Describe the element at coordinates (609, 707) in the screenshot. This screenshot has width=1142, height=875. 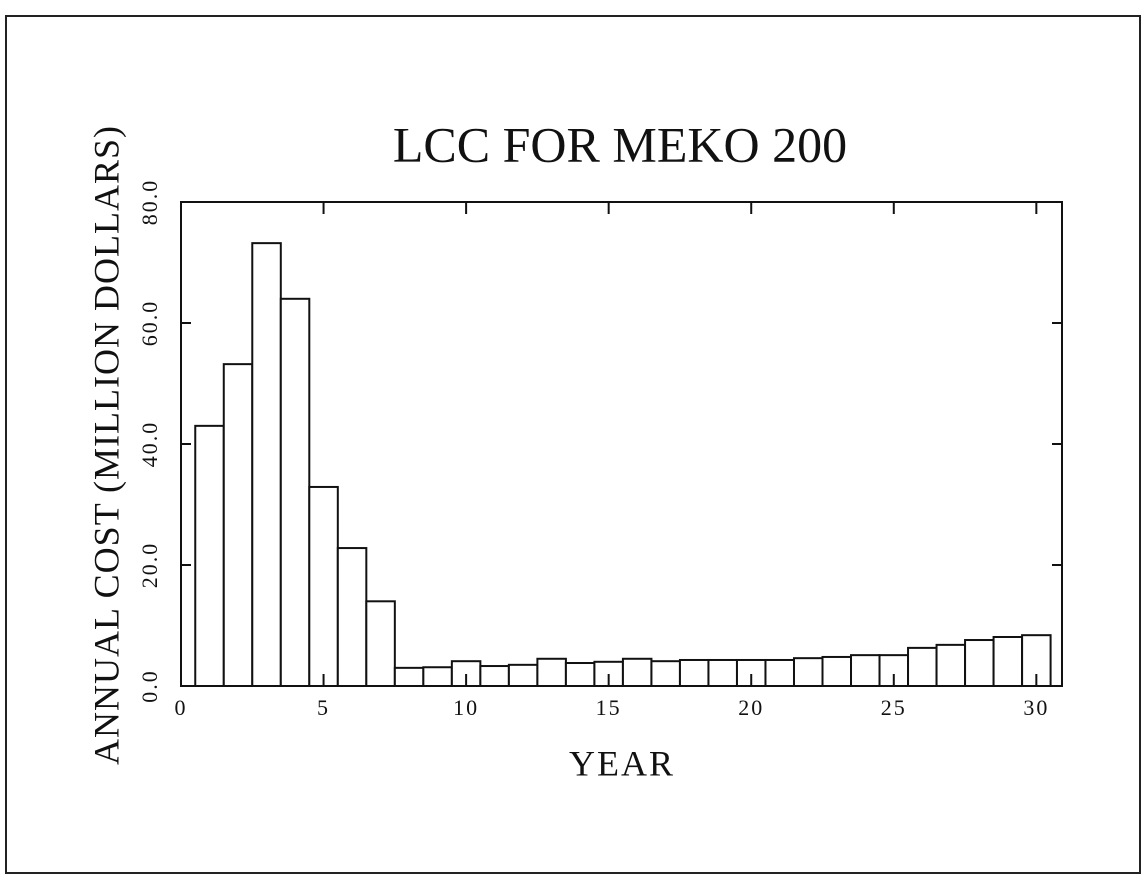
I see `x-tick-label: 15` at that location.